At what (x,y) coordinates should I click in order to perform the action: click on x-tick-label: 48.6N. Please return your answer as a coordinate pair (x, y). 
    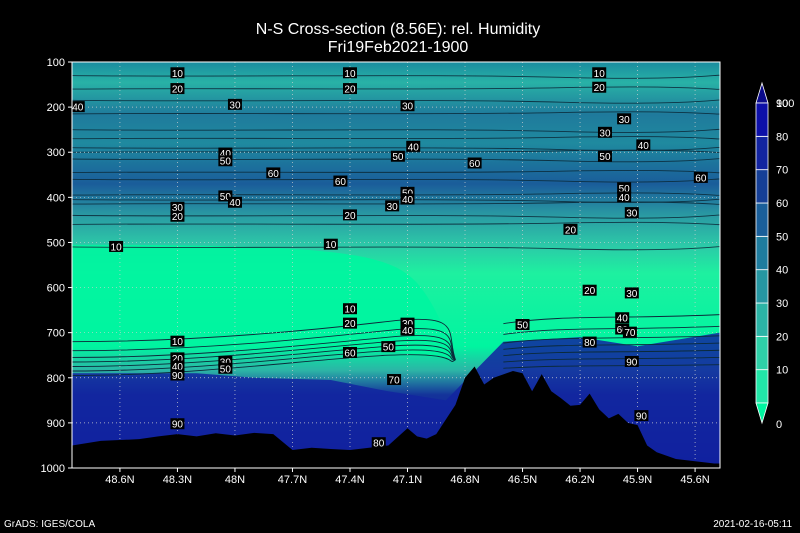
    Looking at the image, I should click on (119, 480).